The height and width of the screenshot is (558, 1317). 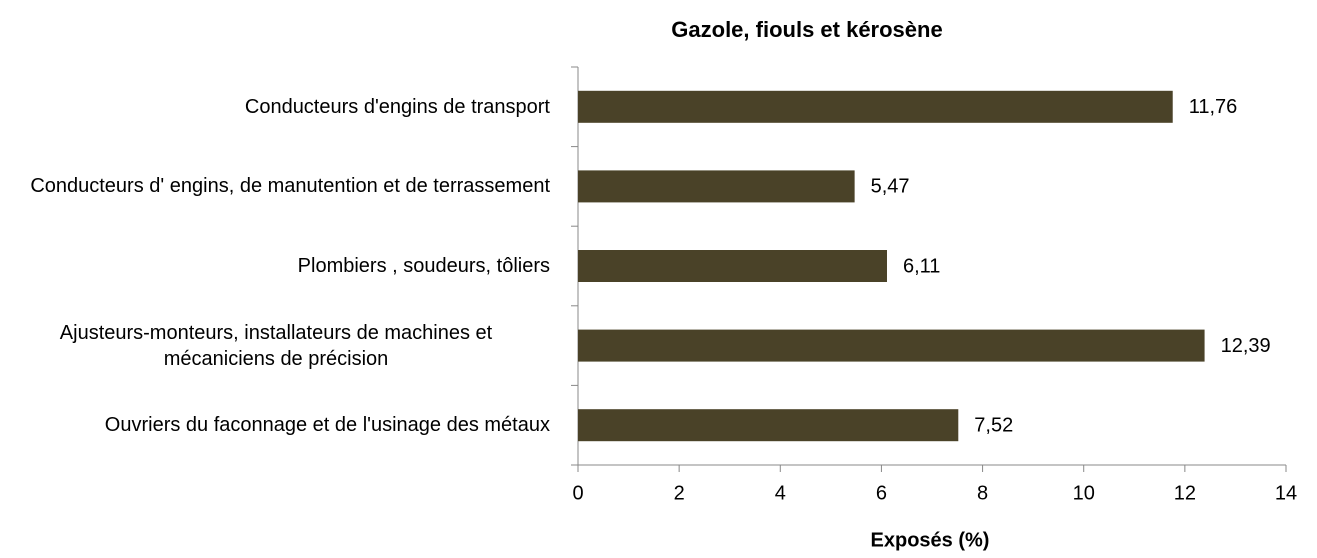 What do you see at coordinates (930, 540) in the screenshot?
I see `x-axis-label: Exposés (%)` at bounding box center [930, 540].